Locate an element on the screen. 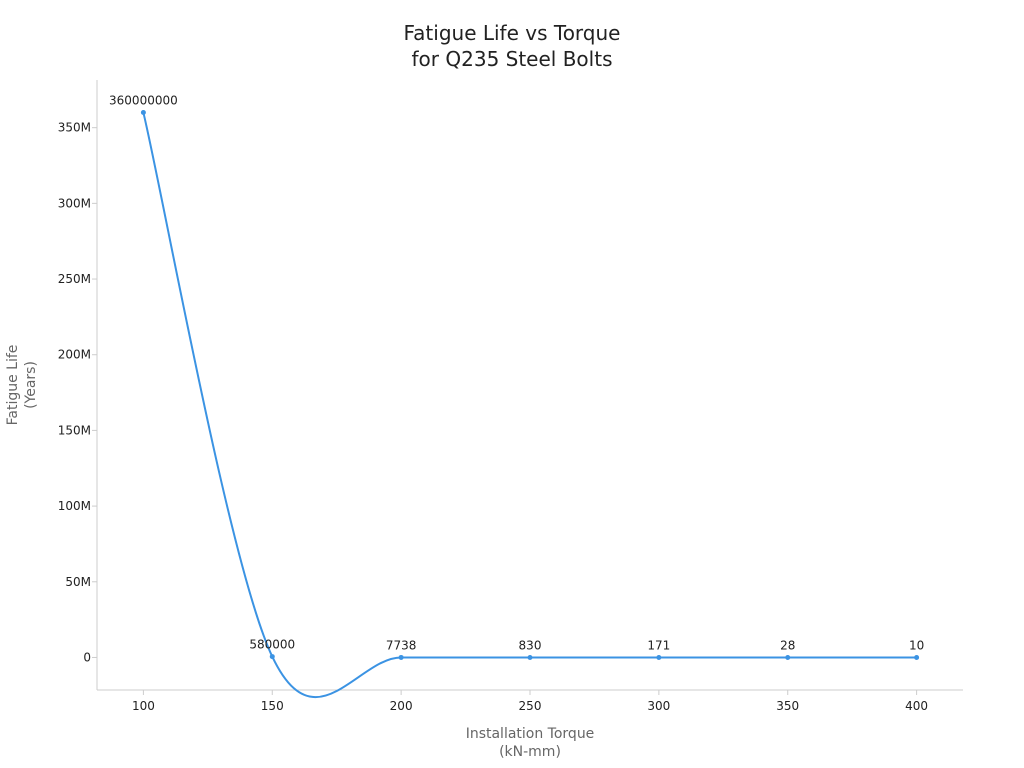 The height and width of the screenshot is (768, 1024). x-axis-title-line-1: Installation Torque is located at coordinates (530, 734).